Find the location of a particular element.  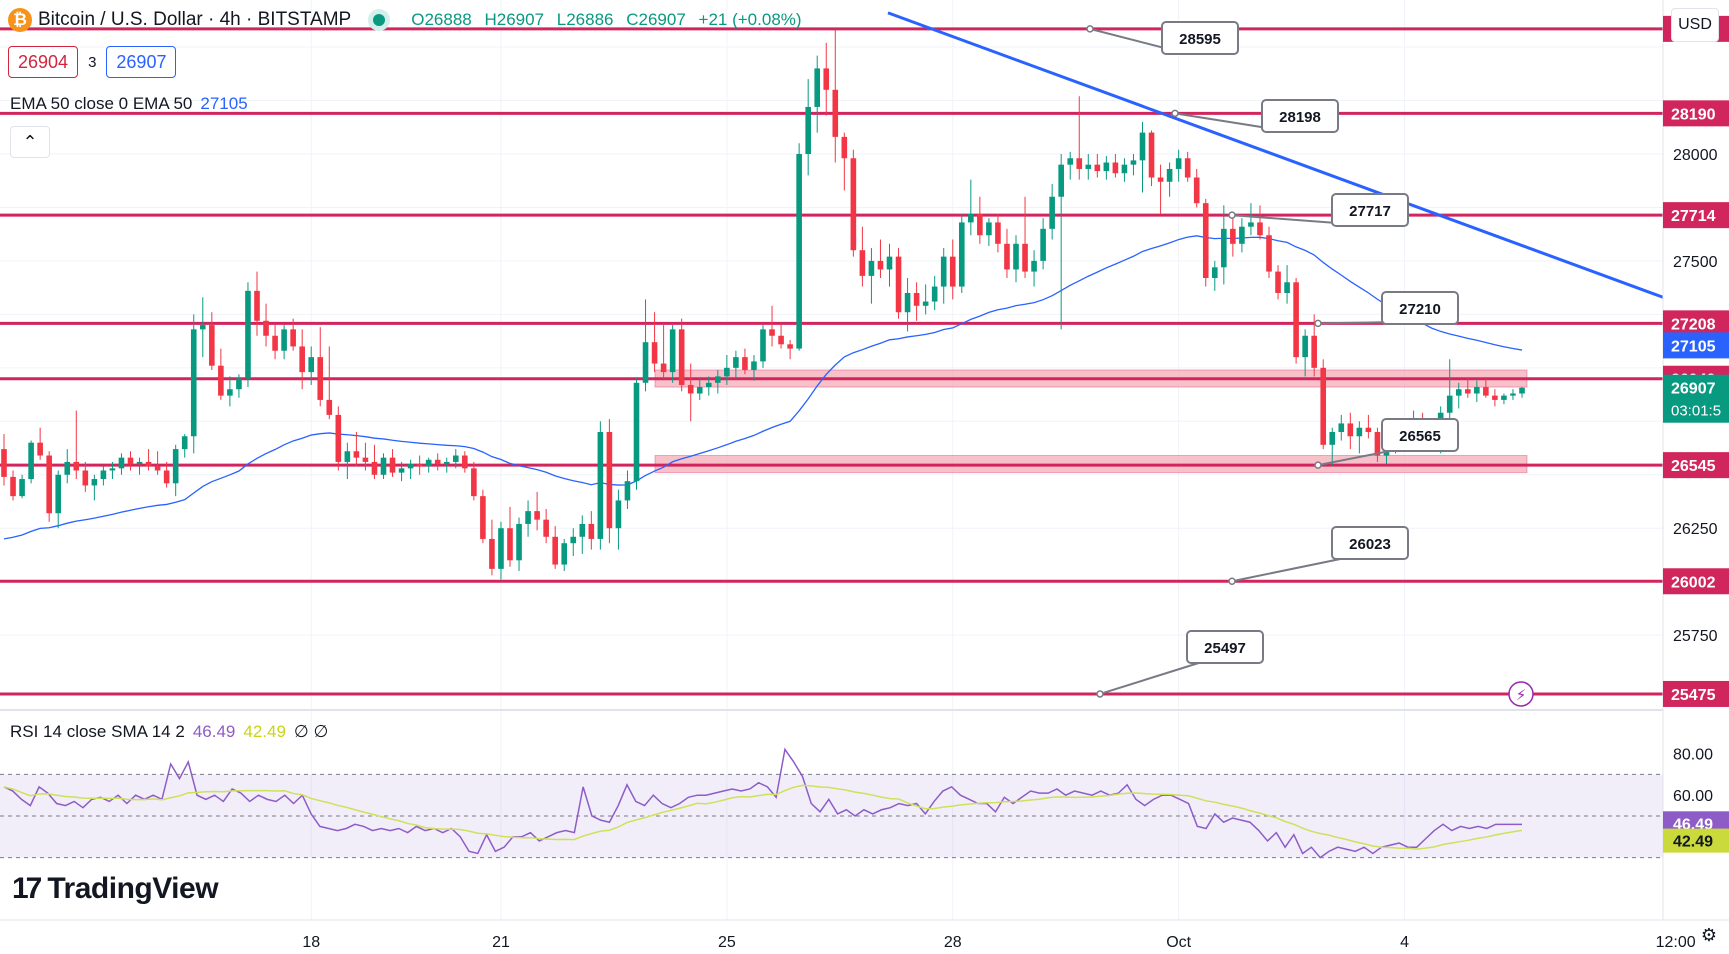

time-tick-label: 28 is located at coordinates (953, 942).